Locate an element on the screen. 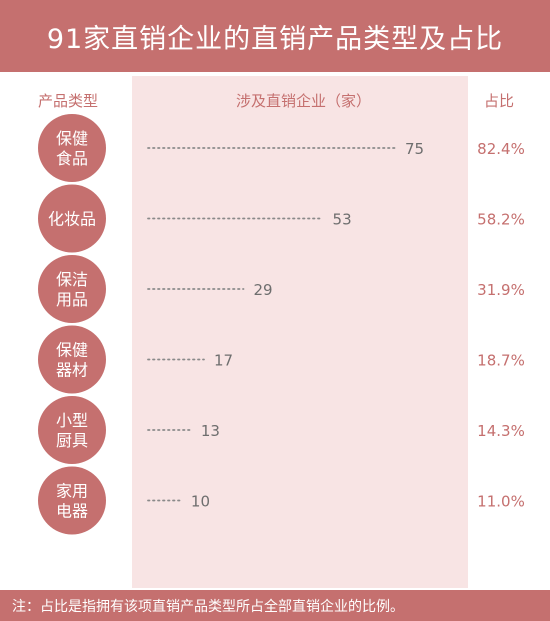 The height and width of the screenshot is (621, 550). category-label: 家用 is located at coordinates (72, 491).